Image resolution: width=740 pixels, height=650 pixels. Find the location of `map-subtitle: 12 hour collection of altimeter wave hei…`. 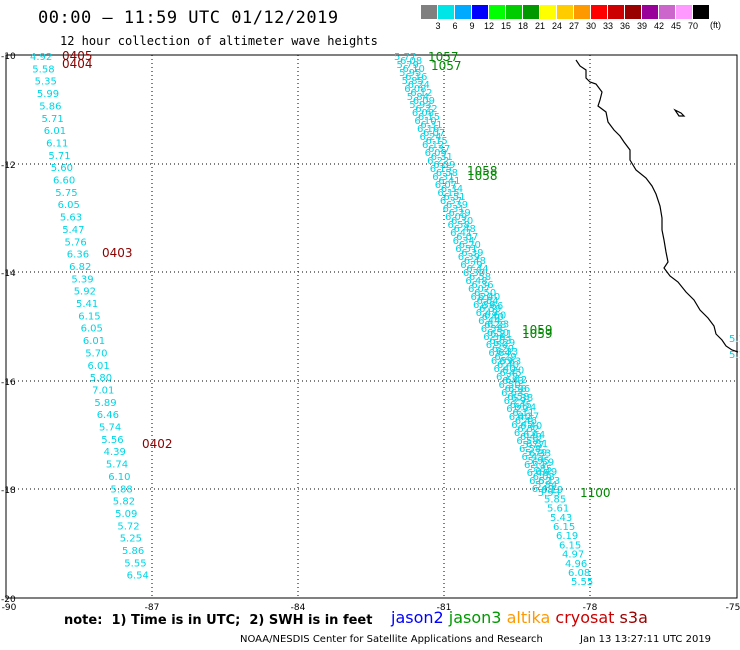

map-subtitle: 12 hour collection of altimeter wave hei… is located at coordinates (219, 41).